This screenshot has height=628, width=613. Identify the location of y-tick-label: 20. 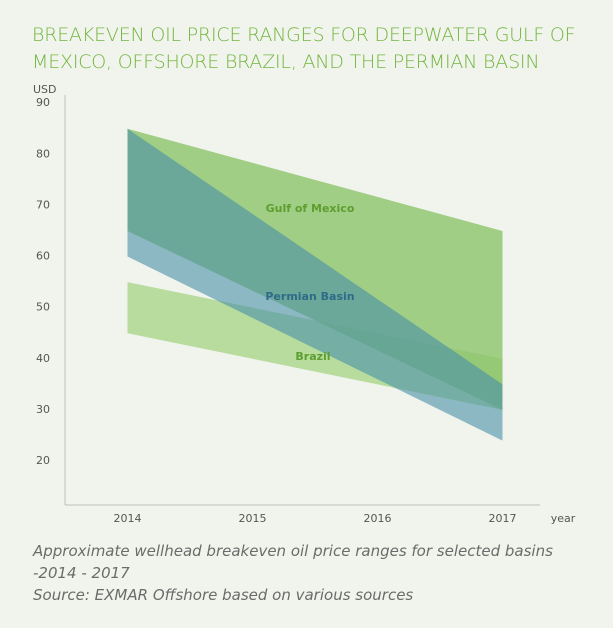
(43, 460).